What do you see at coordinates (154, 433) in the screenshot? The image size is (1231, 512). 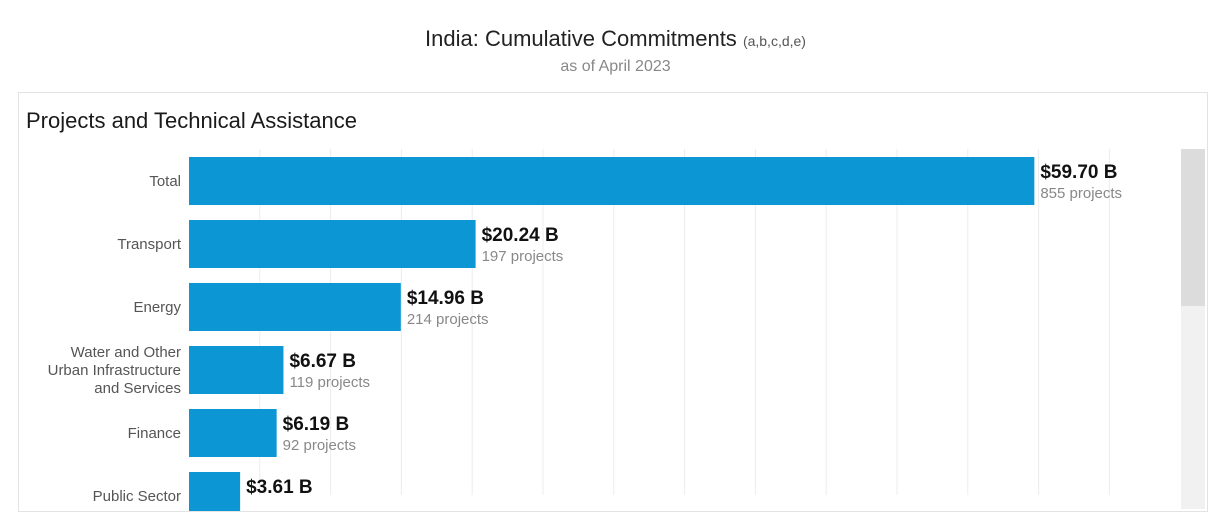 I see `category-label: Finance` at bounding box center [154, 433].